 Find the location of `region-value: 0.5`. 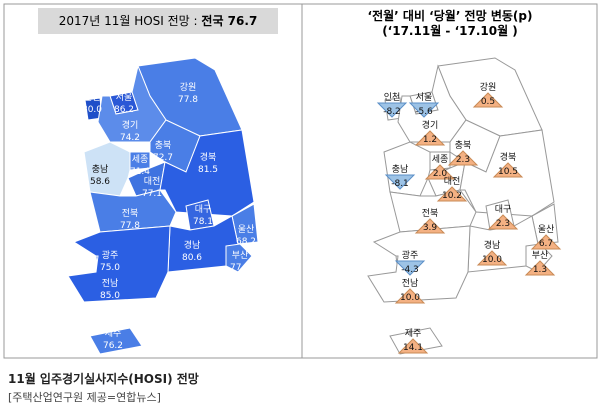

region-value: 0.5 is located at coordinates (488, 102).